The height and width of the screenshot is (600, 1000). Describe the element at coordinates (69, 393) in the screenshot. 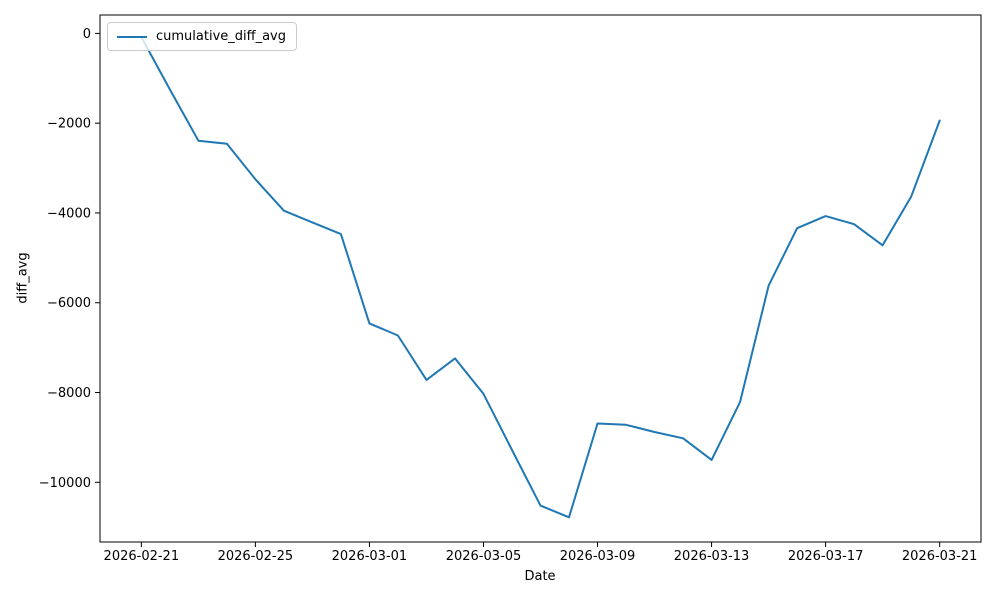

I see `y-tick-label: −8000` at that location.